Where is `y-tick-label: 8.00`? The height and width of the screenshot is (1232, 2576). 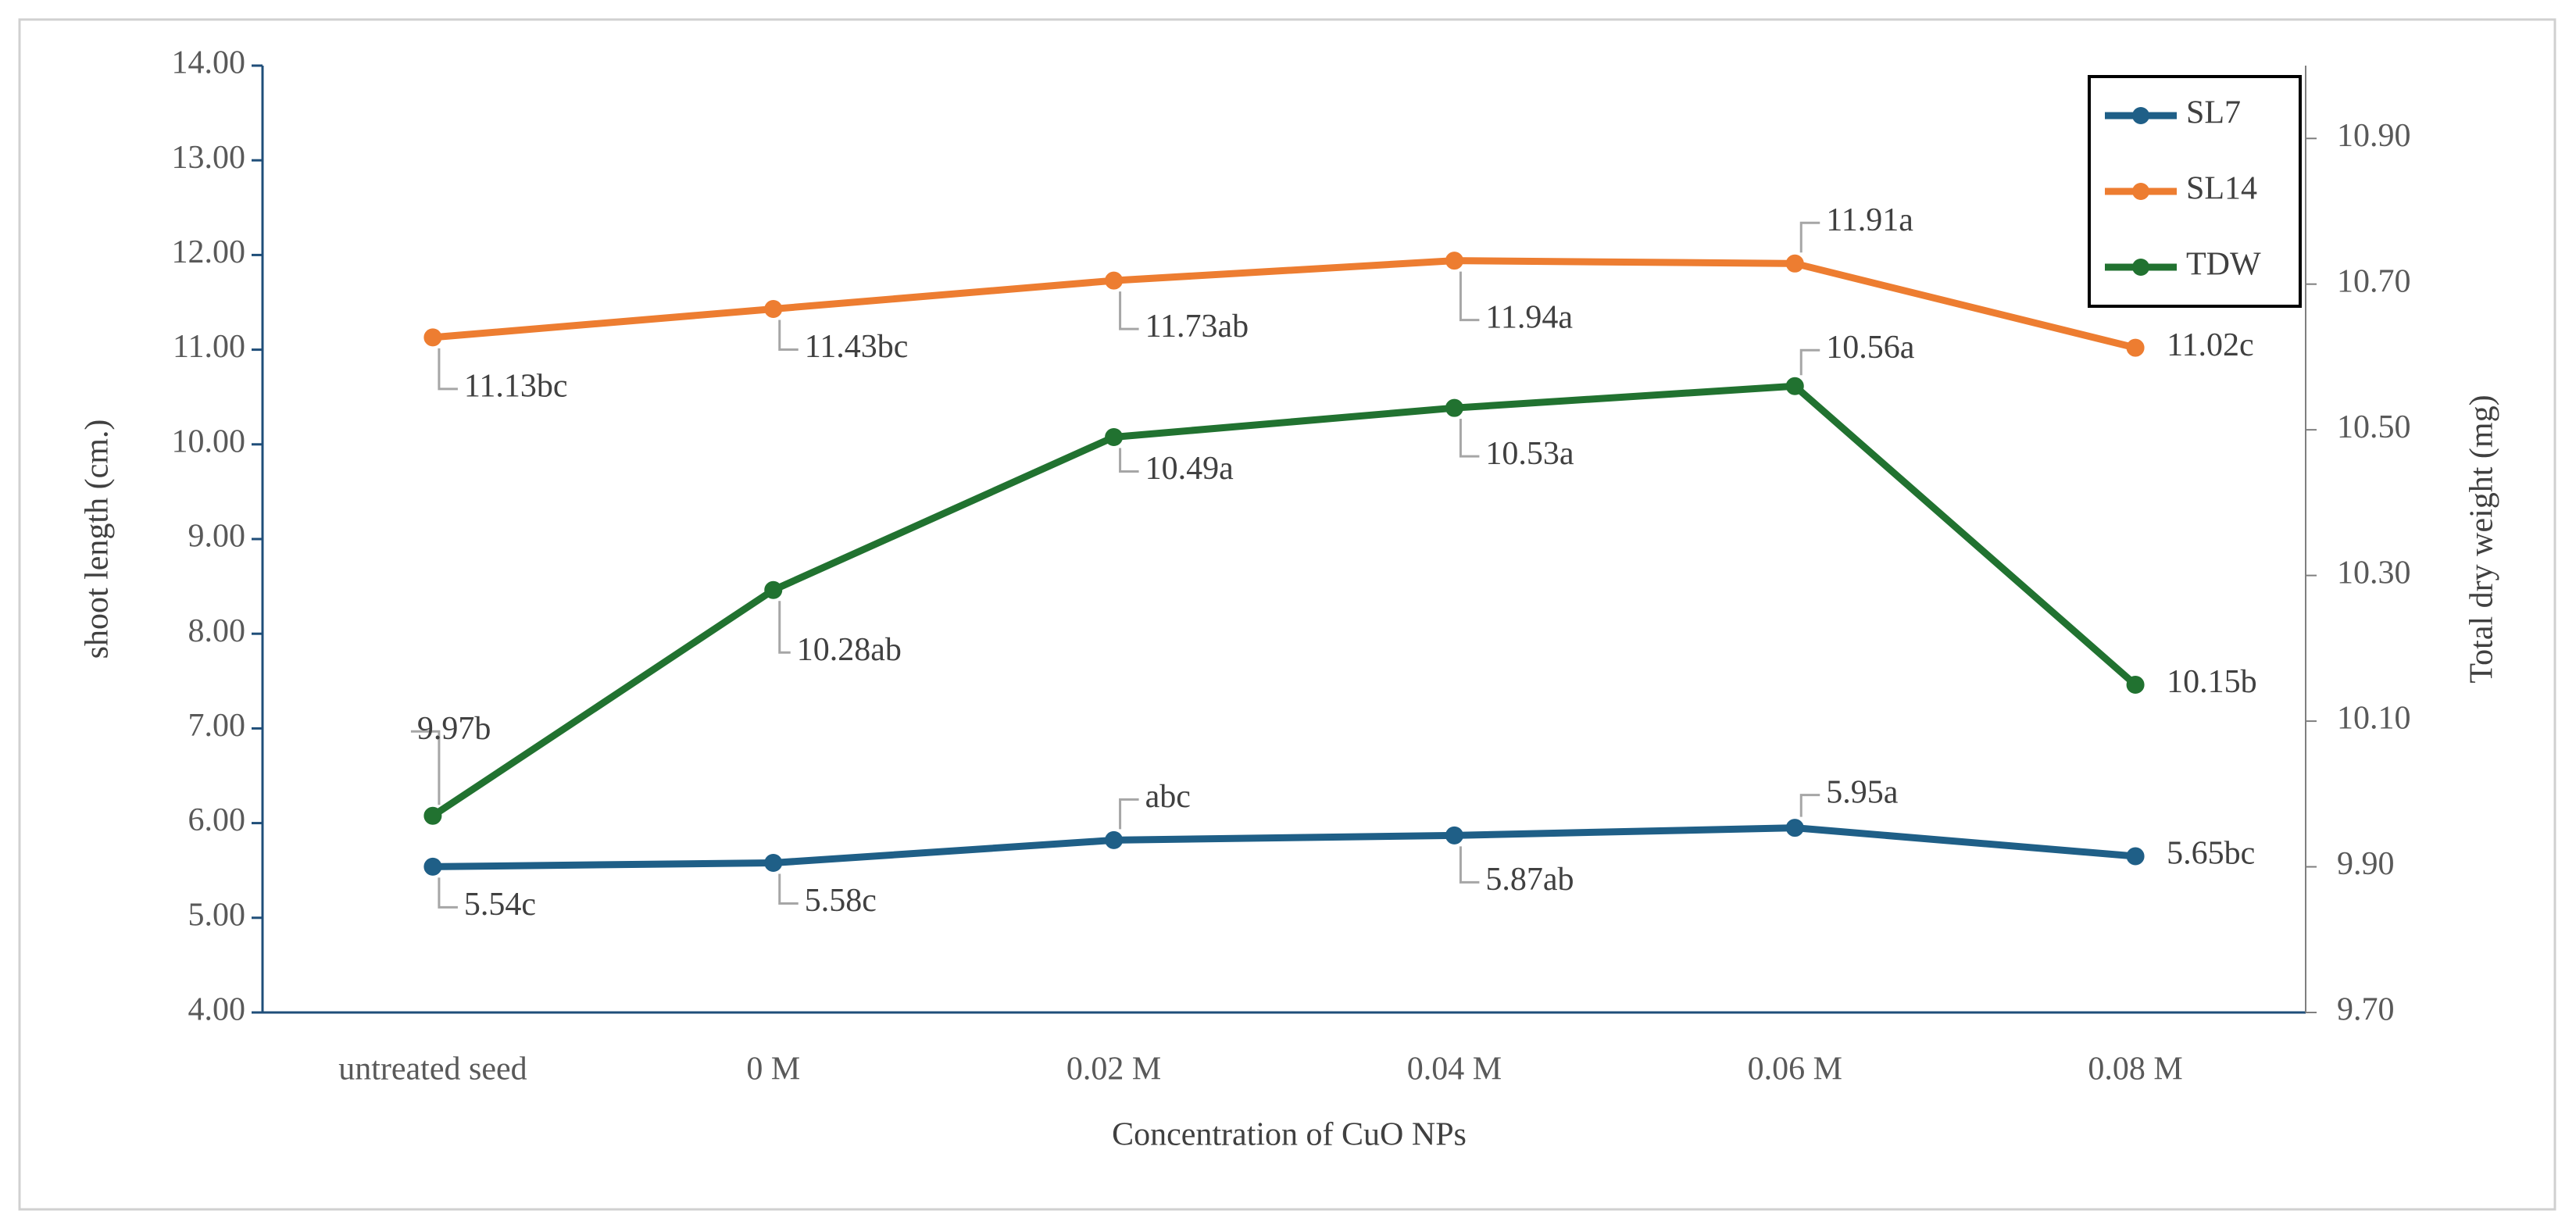 y-tick-label: 8.00 is located at coordinates (217, 631).